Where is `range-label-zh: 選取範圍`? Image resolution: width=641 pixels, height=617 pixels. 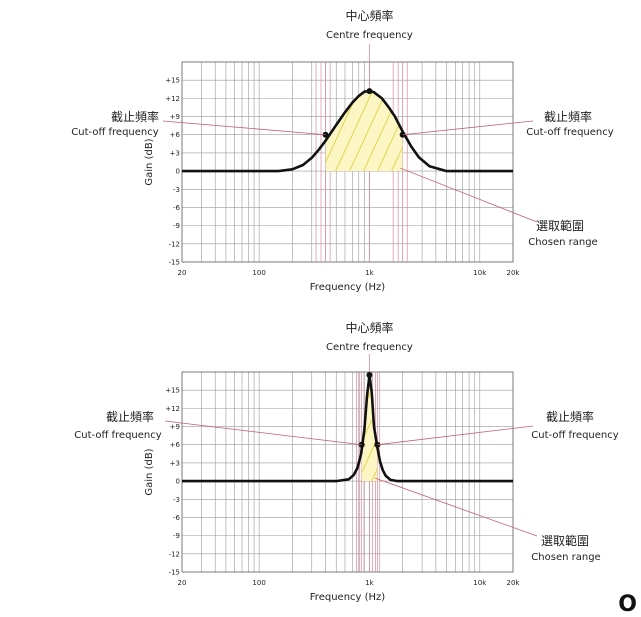
range-label-zh: 選取範圍 is located at coordinates (560, 225).